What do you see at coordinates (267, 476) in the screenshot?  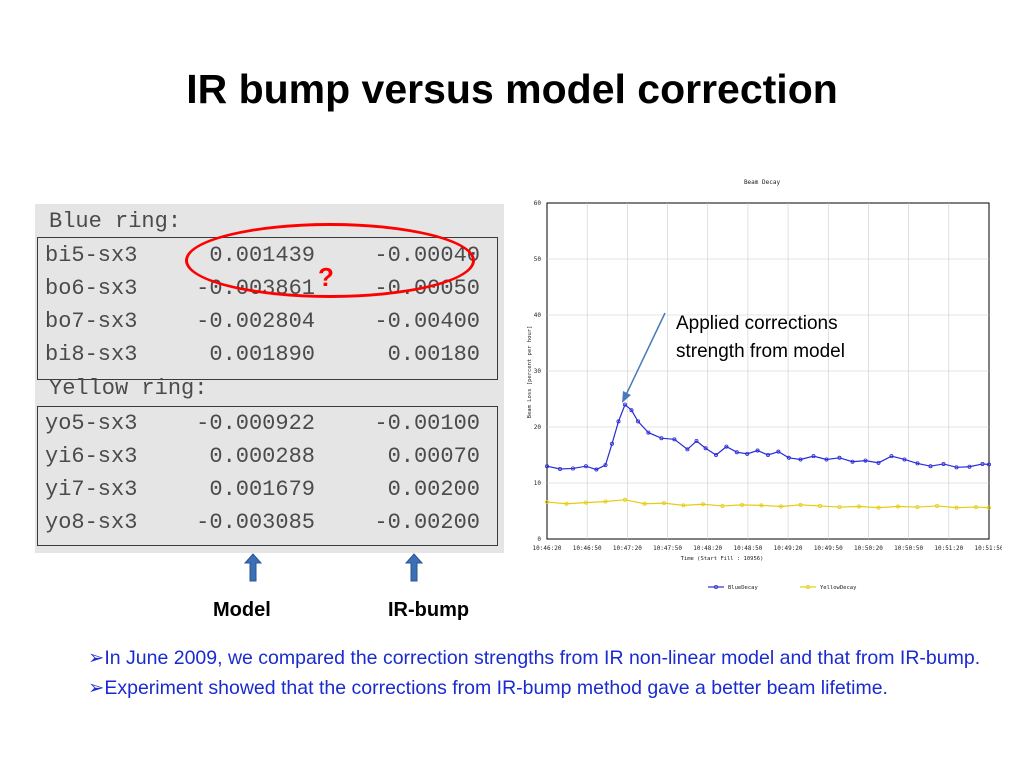 I see `yellow-ring-box` at bounding box center [267, 476].